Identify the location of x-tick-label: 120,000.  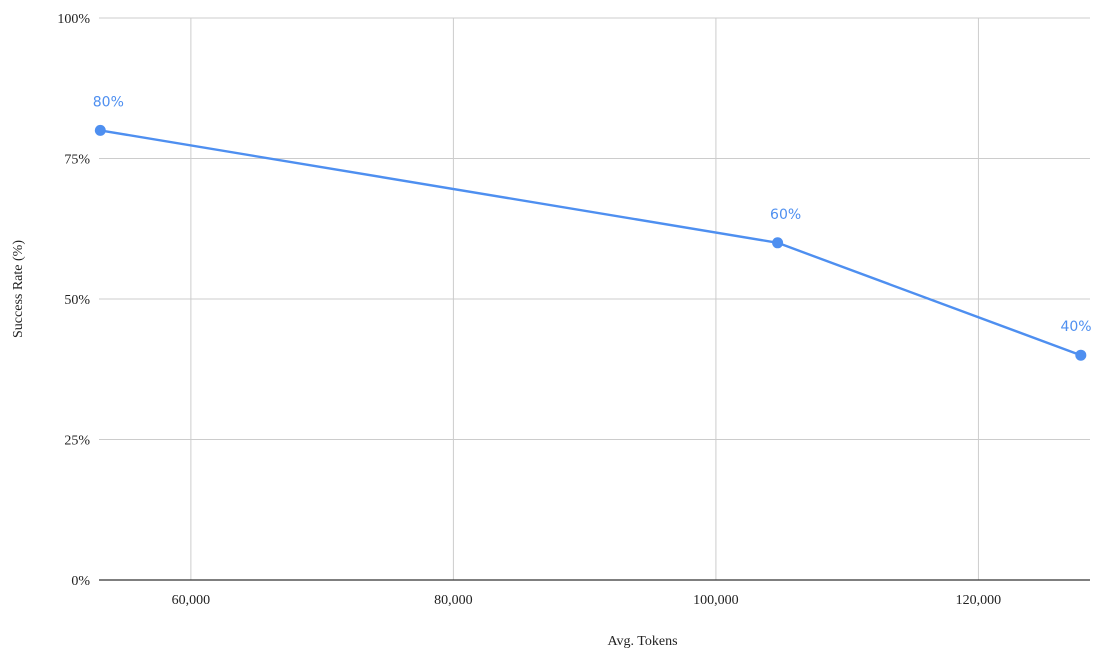
(979, 600).